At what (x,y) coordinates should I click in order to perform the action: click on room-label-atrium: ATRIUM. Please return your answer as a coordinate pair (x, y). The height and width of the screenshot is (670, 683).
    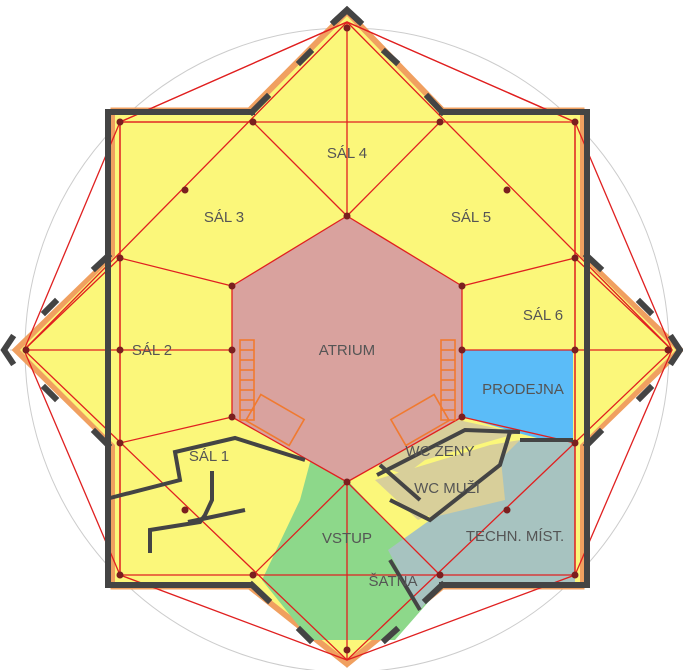
    Looking at the image, I should click on (347, 350).